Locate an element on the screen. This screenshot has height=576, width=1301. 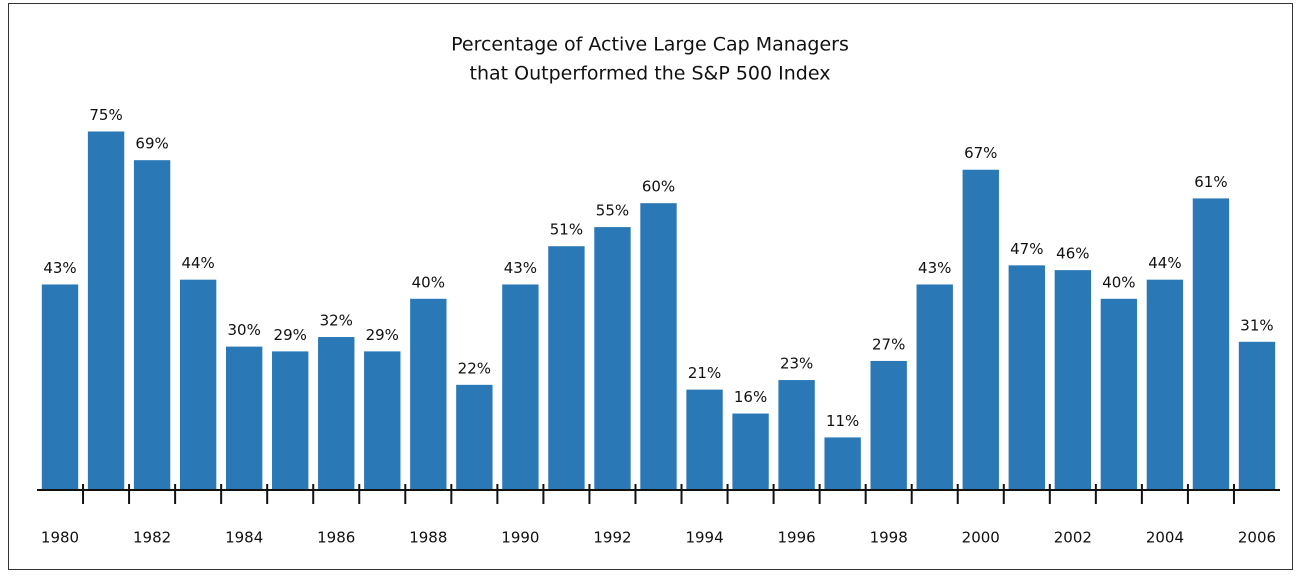
data-label: 47% is located at coordinates (1026, 249).